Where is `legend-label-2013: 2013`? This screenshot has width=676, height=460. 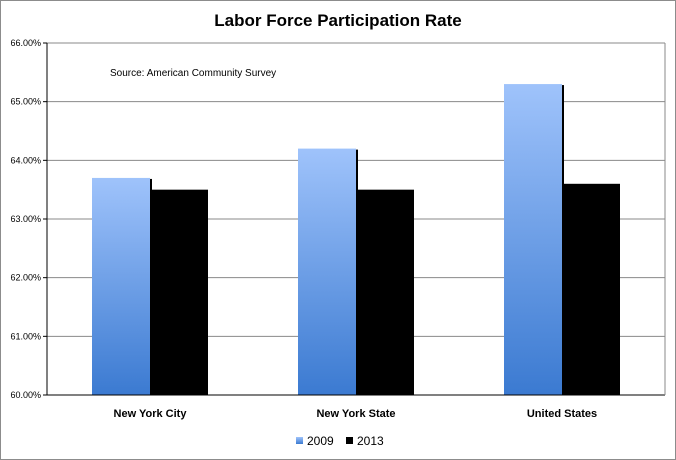 legend-label-2013: 2013 is located at coordinates (370, 441).